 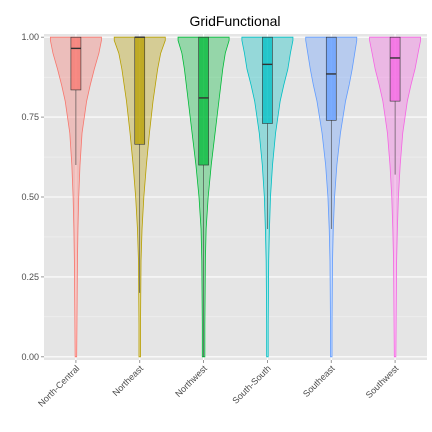 I want to click on x-tick-label: South-South, so click(x=251, y=384).